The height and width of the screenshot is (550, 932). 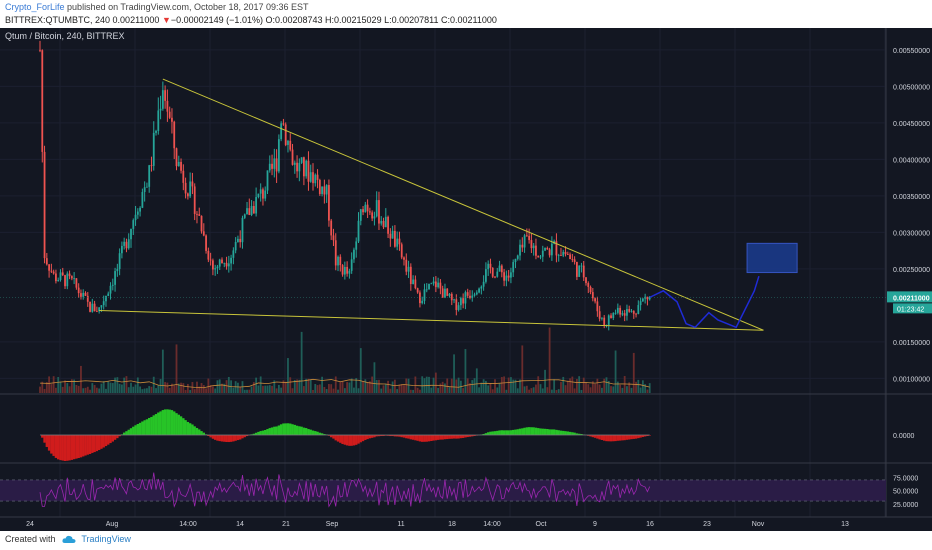 What do you see at coordinates (758, 524) in the screenshot?
I see `time-tick-label: Nov` at bounding box center [758, 524].